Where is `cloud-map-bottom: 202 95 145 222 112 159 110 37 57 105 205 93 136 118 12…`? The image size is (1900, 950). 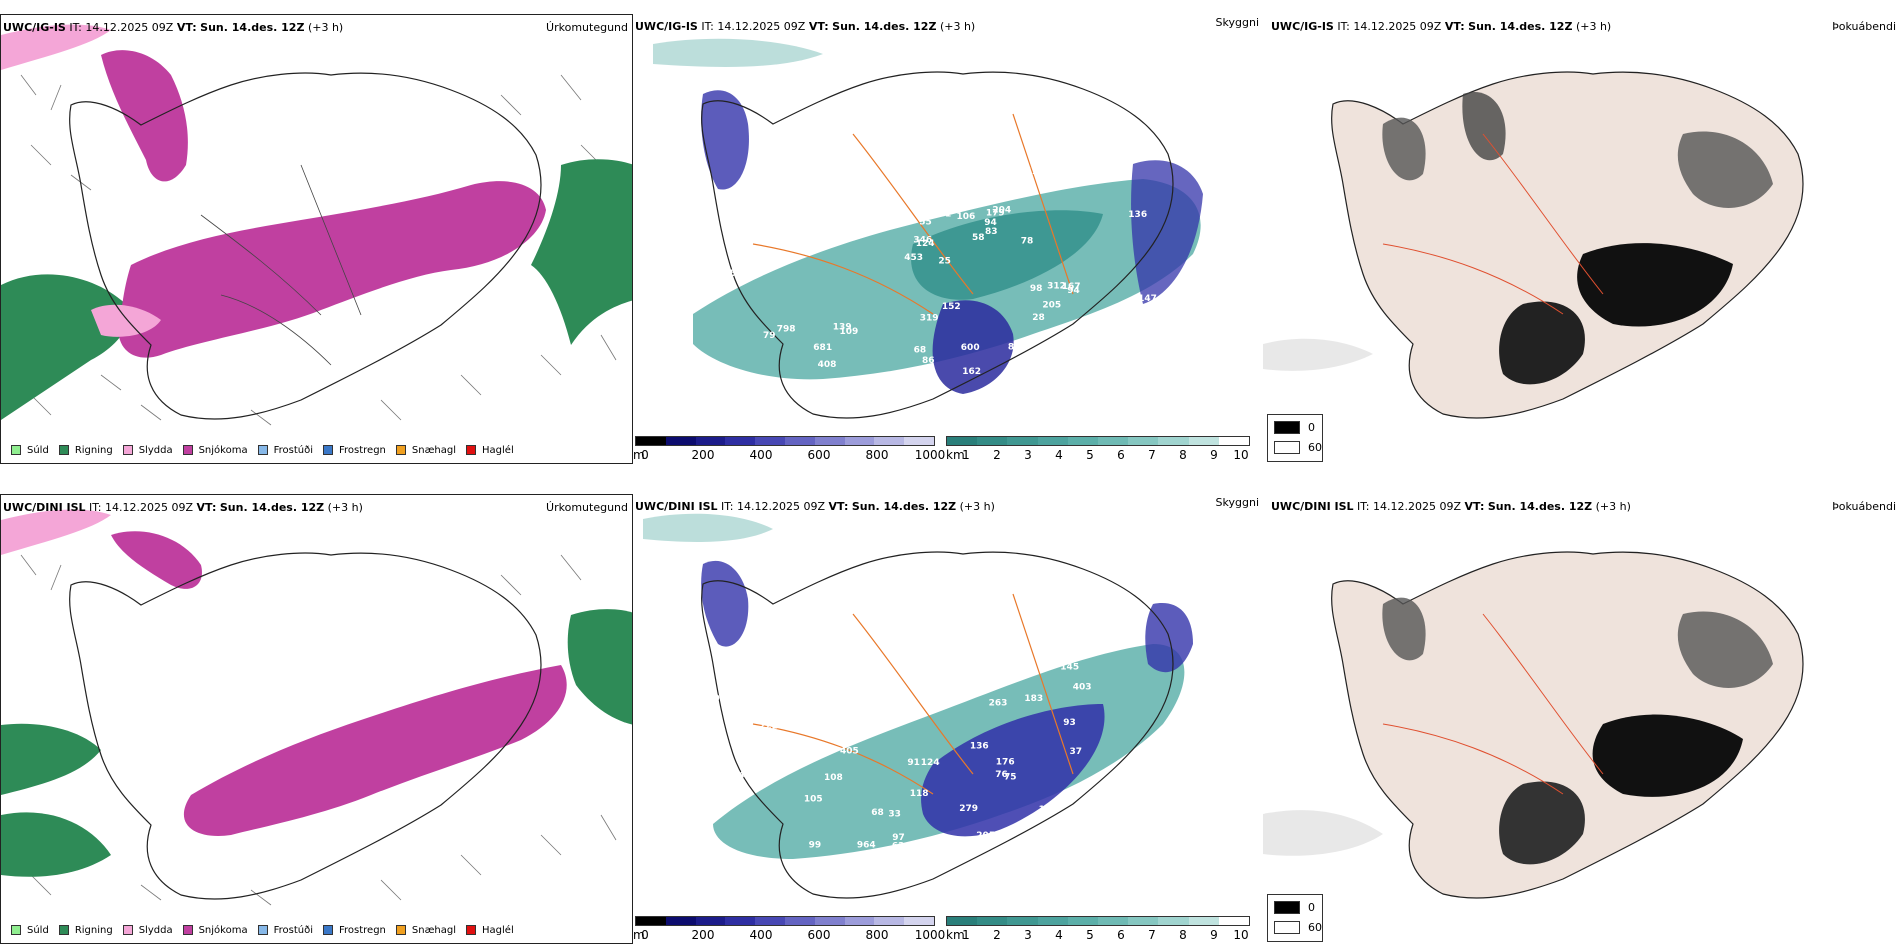 cloud-map-bottom: 202 95 145 222 112 159 110 37 57 105 205 93 136 118 12… is located at coordinates (918, 706).